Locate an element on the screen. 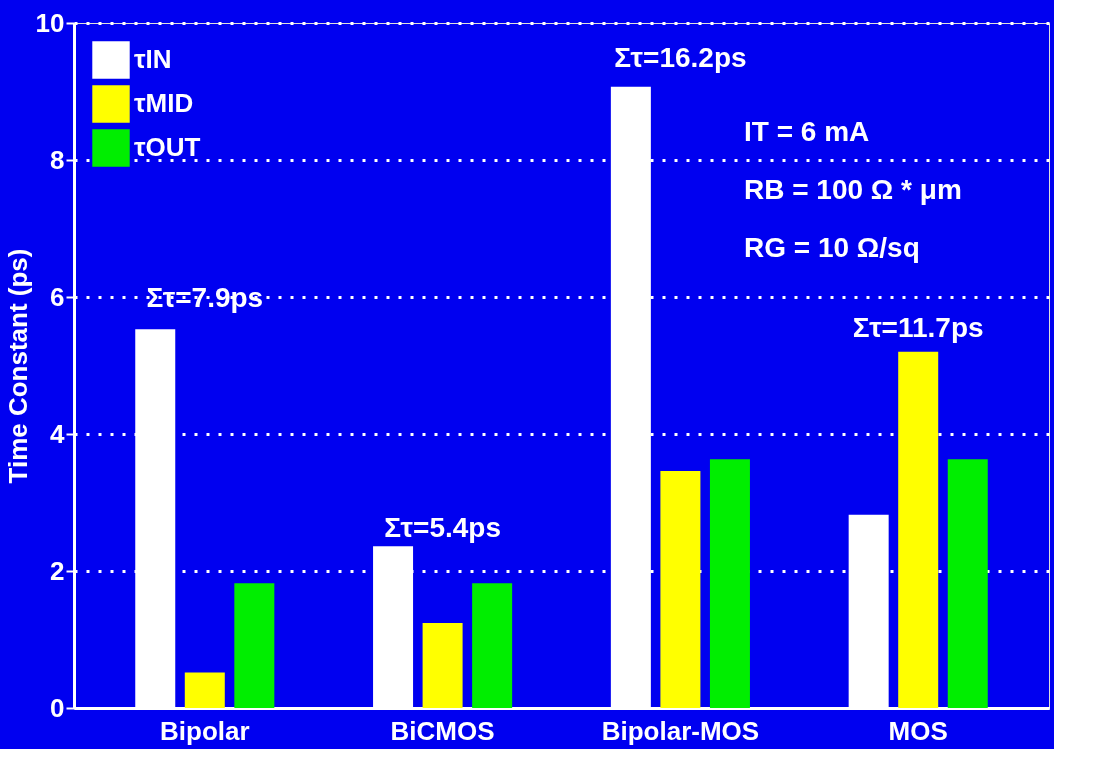 Image resolution: width=1099 pixels, height=770 pixels. y-tick-label: 10 is located at coordinates (50, 22).